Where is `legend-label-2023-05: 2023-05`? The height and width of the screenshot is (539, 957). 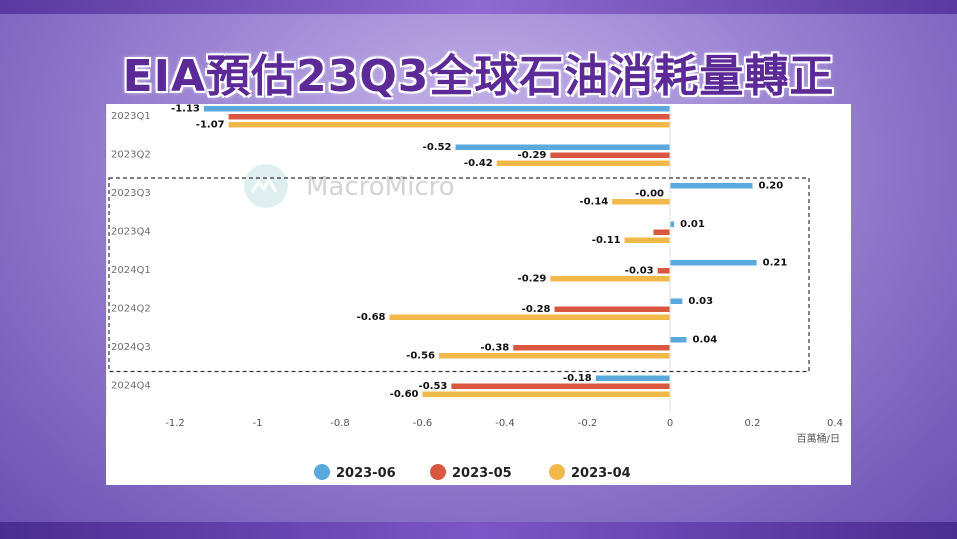
legend-label-2023-05: 2023-05 is located at coordinates (482, 473).